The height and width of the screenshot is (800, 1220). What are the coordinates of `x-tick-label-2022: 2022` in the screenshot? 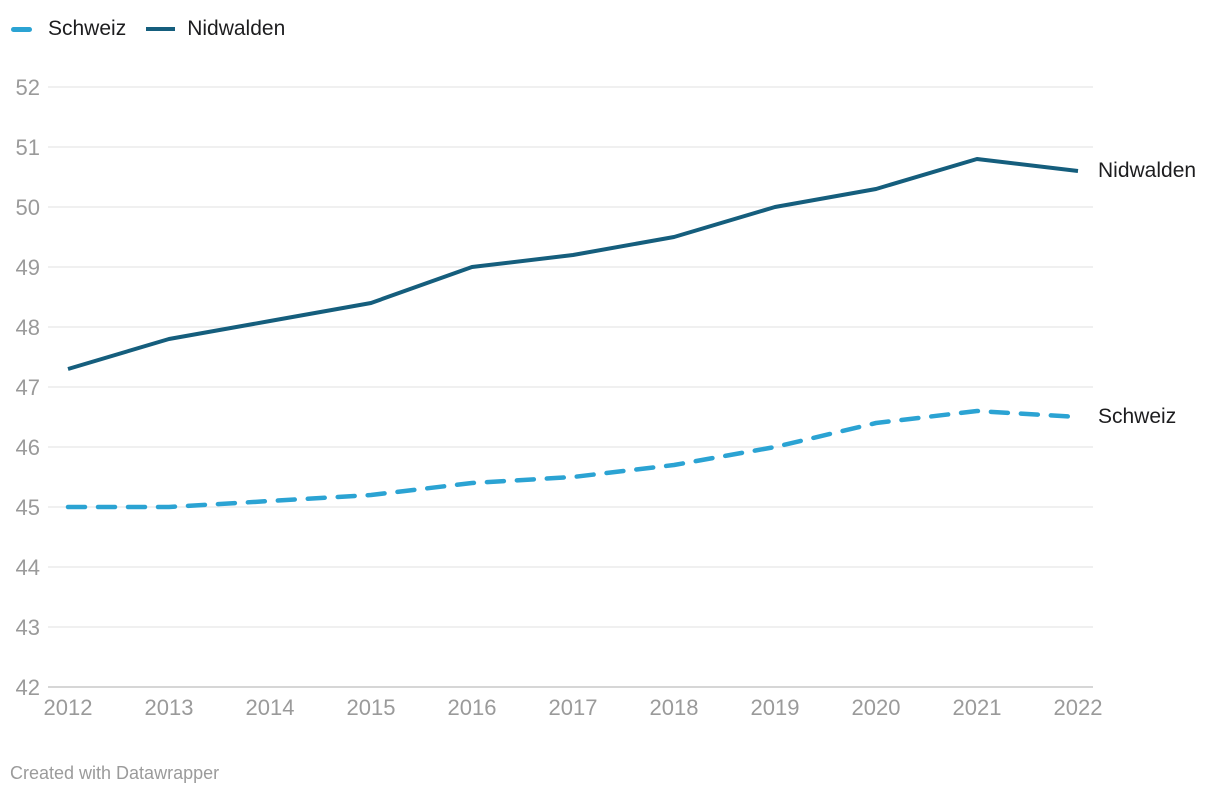 It's located at (1078, 707).